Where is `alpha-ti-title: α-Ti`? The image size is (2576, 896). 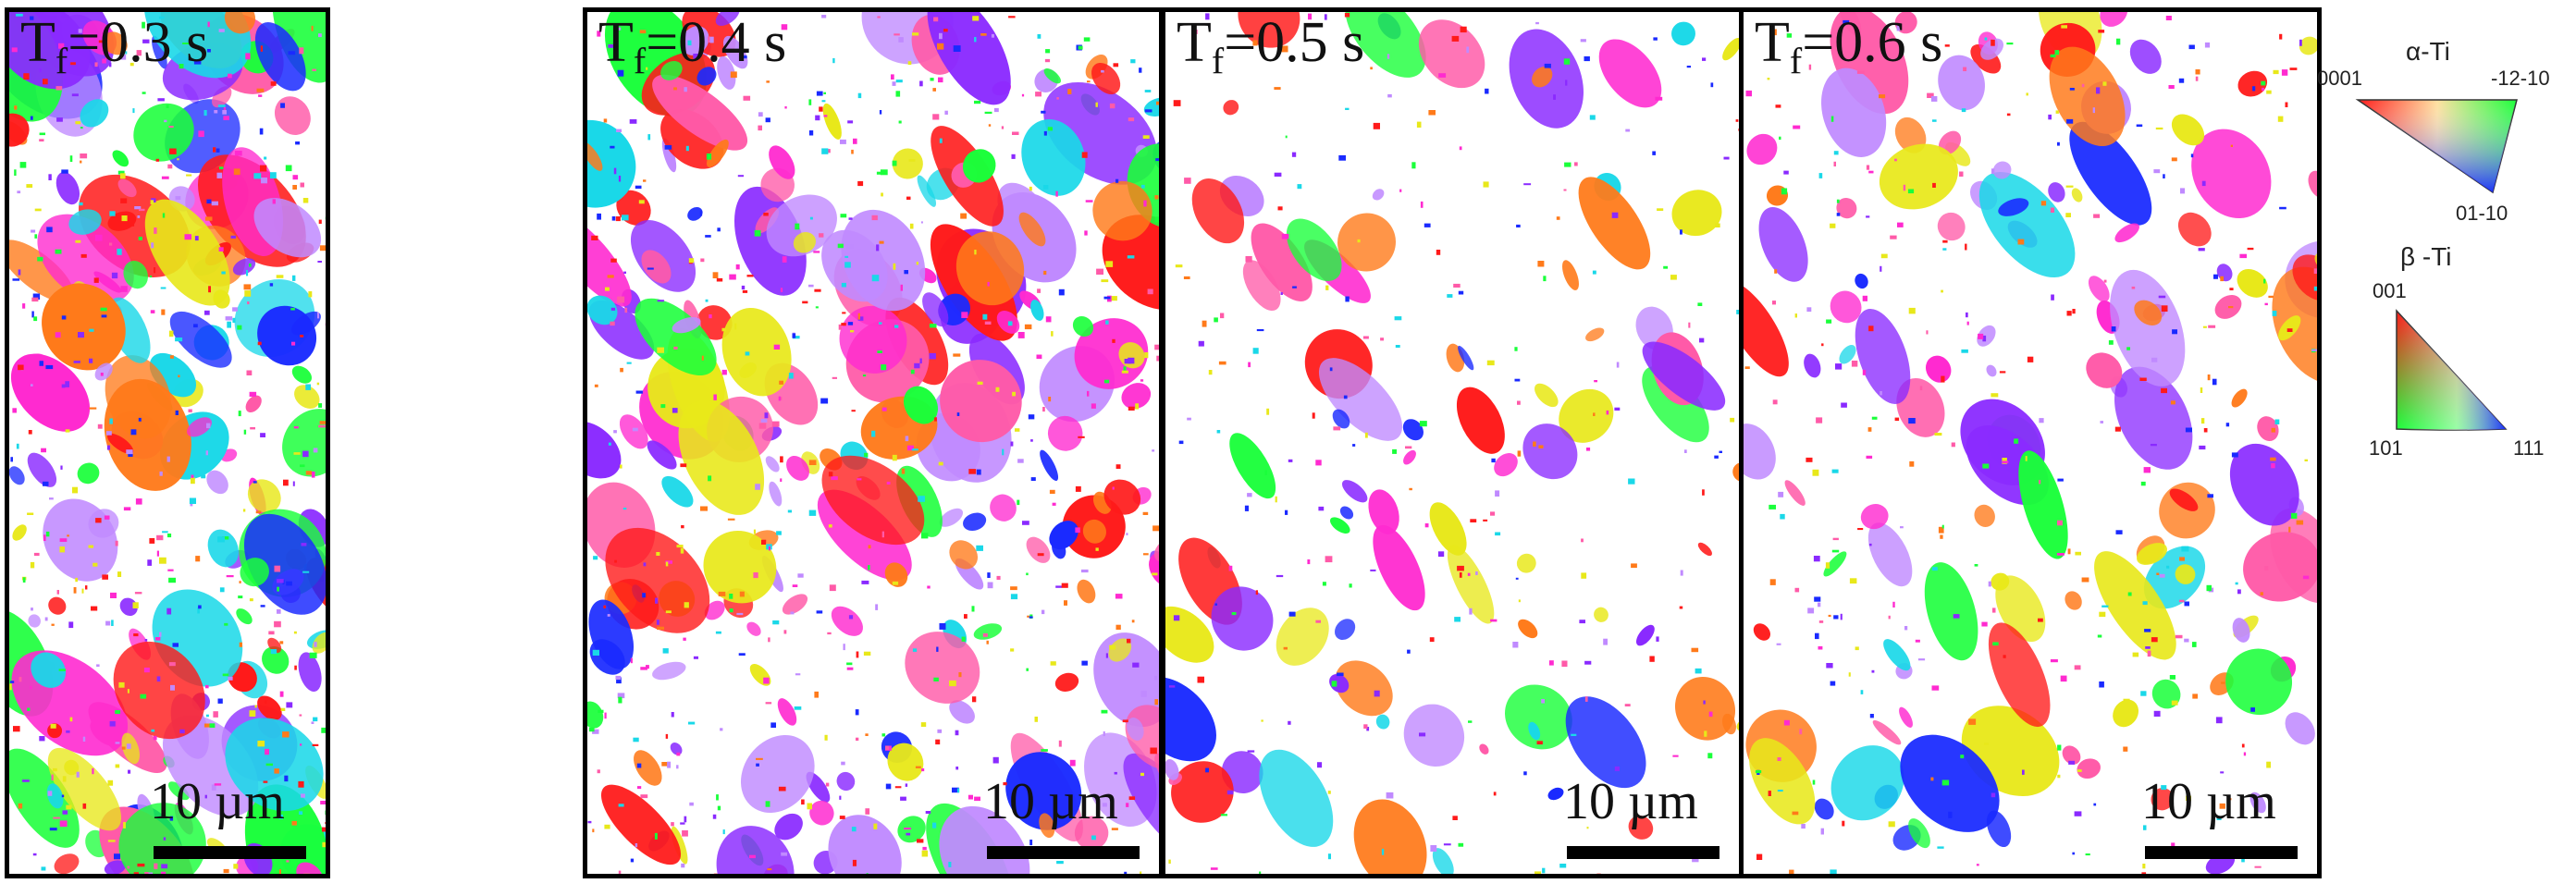 alpha-ti-title: α-Ti is located at coordinates (2428, 51).